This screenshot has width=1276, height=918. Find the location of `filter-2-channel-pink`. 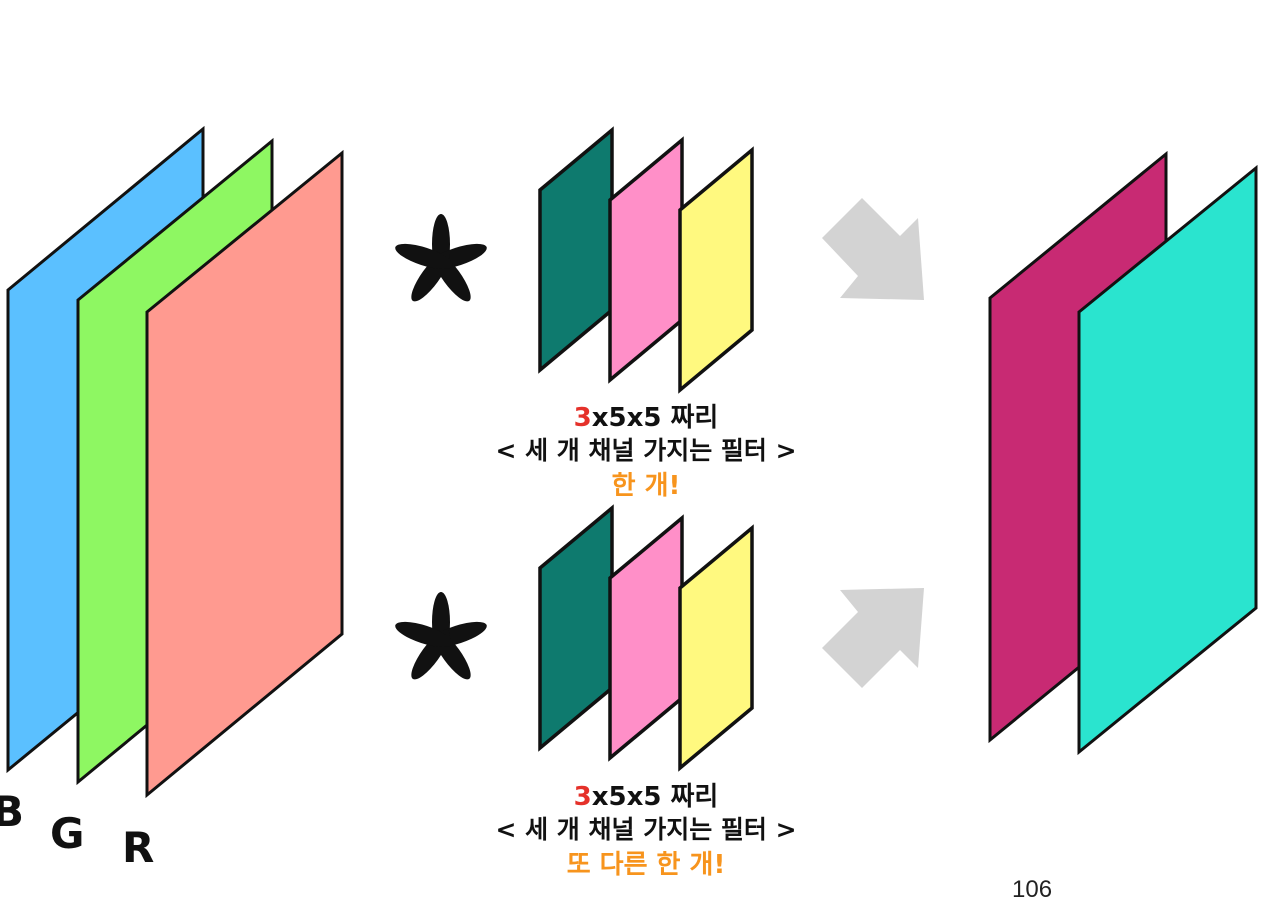

filter-2-channel-pink is located at coordinates (646, 638).